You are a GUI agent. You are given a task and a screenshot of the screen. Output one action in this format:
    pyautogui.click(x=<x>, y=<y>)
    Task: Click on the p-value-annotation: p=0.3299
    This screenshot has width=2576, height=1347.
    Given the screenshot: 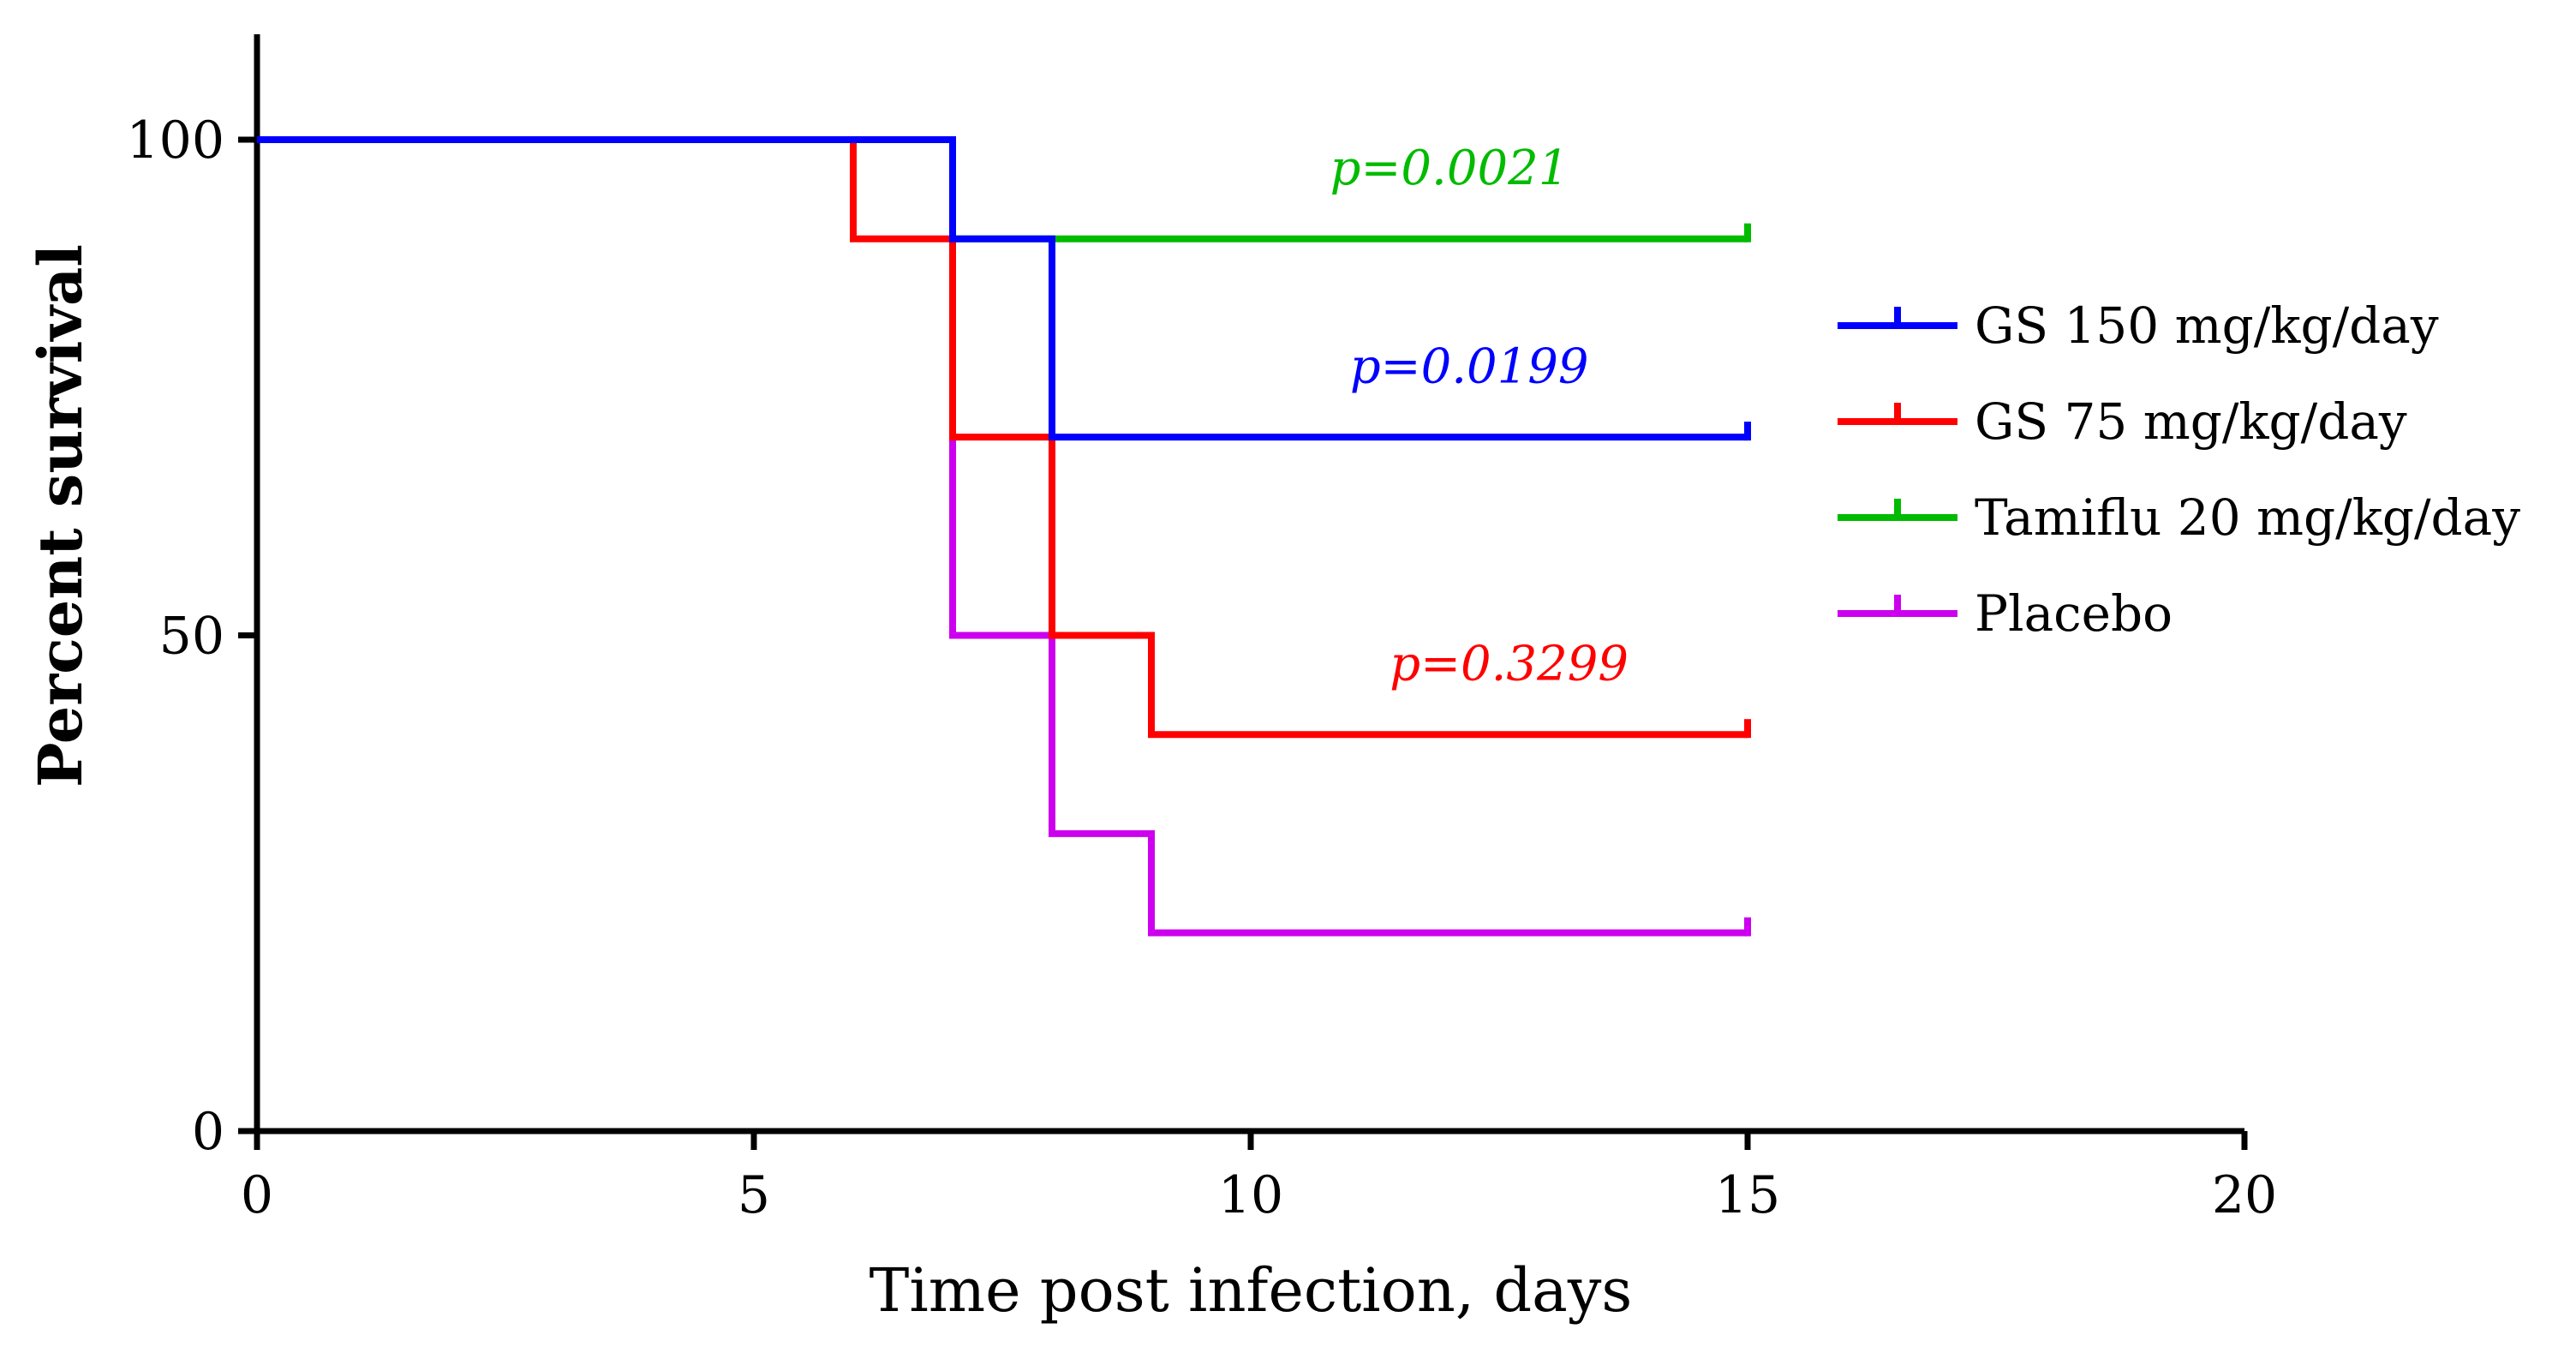 What is the action you would take?
    pyautogui.click(x=1509, y=664)
    